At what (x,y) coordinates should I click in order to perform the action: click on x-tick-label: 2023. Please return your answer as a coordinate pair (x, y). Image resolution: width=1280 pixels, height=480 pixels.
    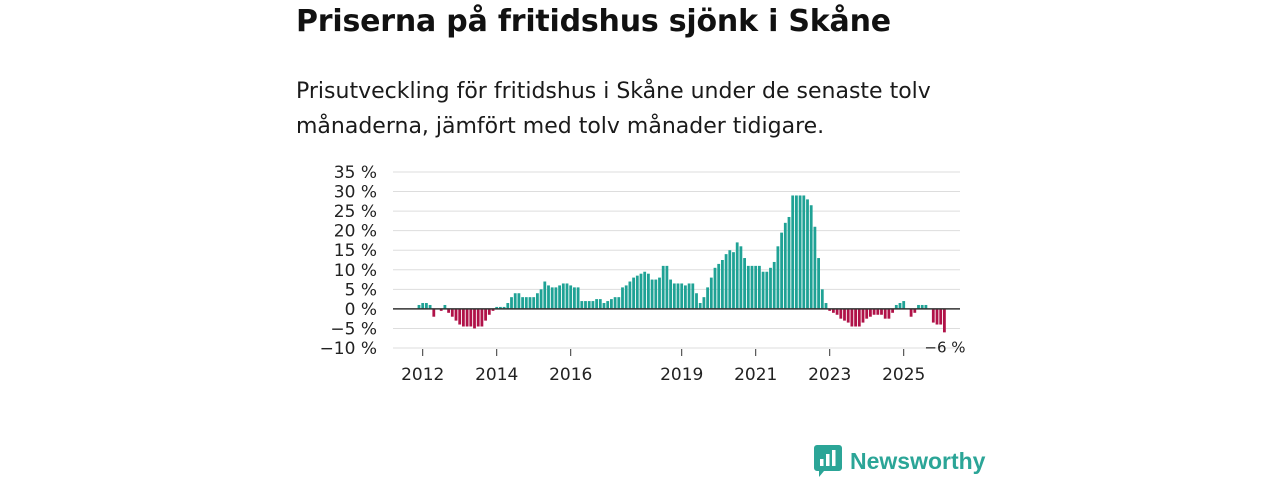
    Looking at the image, I should click on (829, 375).